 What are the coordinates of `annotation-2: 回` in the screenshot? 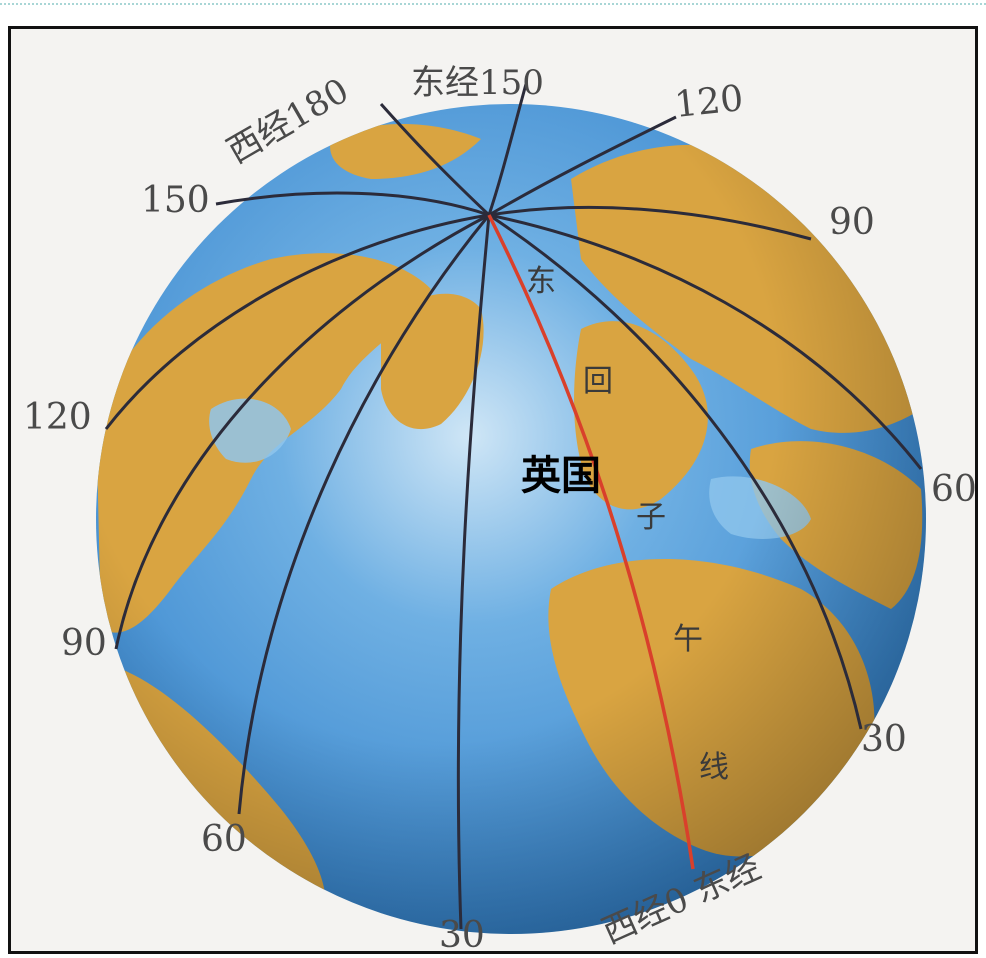 It's located at (598, 381).